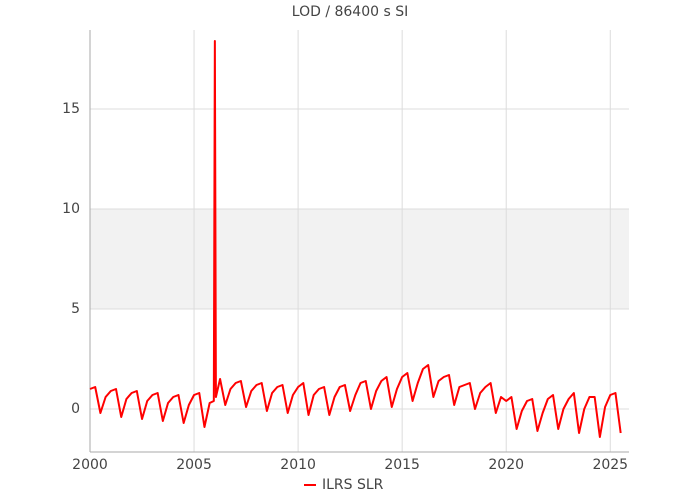 The image size is (700, 500). Describe the element at coordinates (610, 465) in the screenshot. I see `x-tick-label: 2025` at that location.